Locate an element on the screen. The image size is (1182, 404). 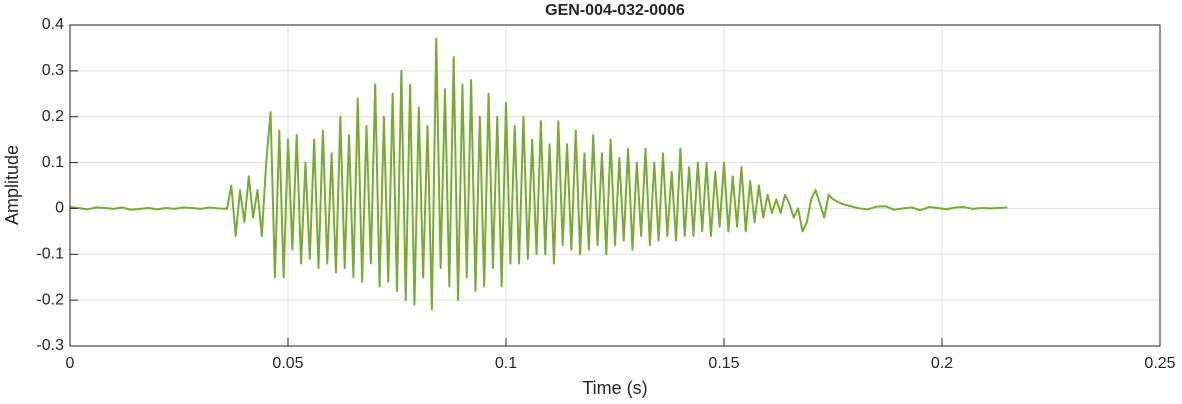
y-tick-label: 0.1 is located at coordinates (53, 162).